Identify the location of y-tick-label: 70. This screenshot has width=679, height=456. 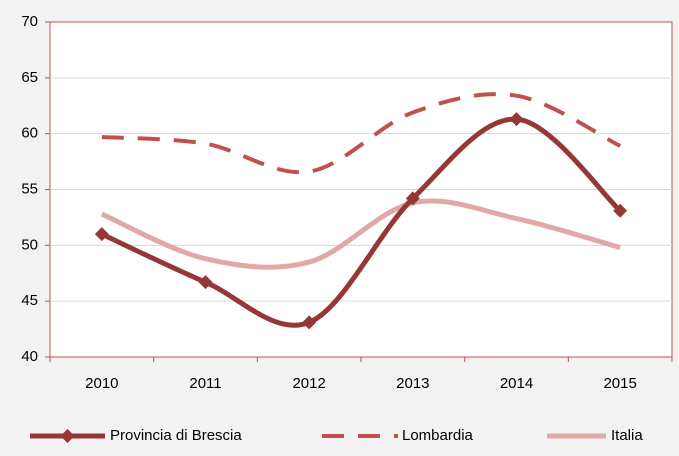
(29, 21).